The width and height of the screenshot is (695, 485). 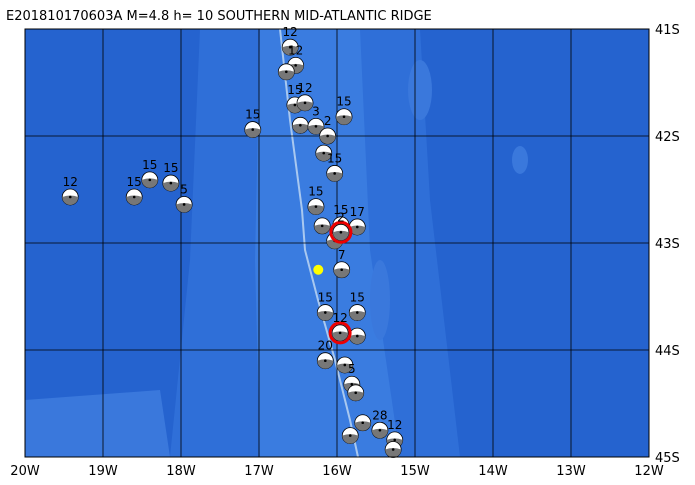 I want to click on event-label: 17, so click(x=357, y=212).